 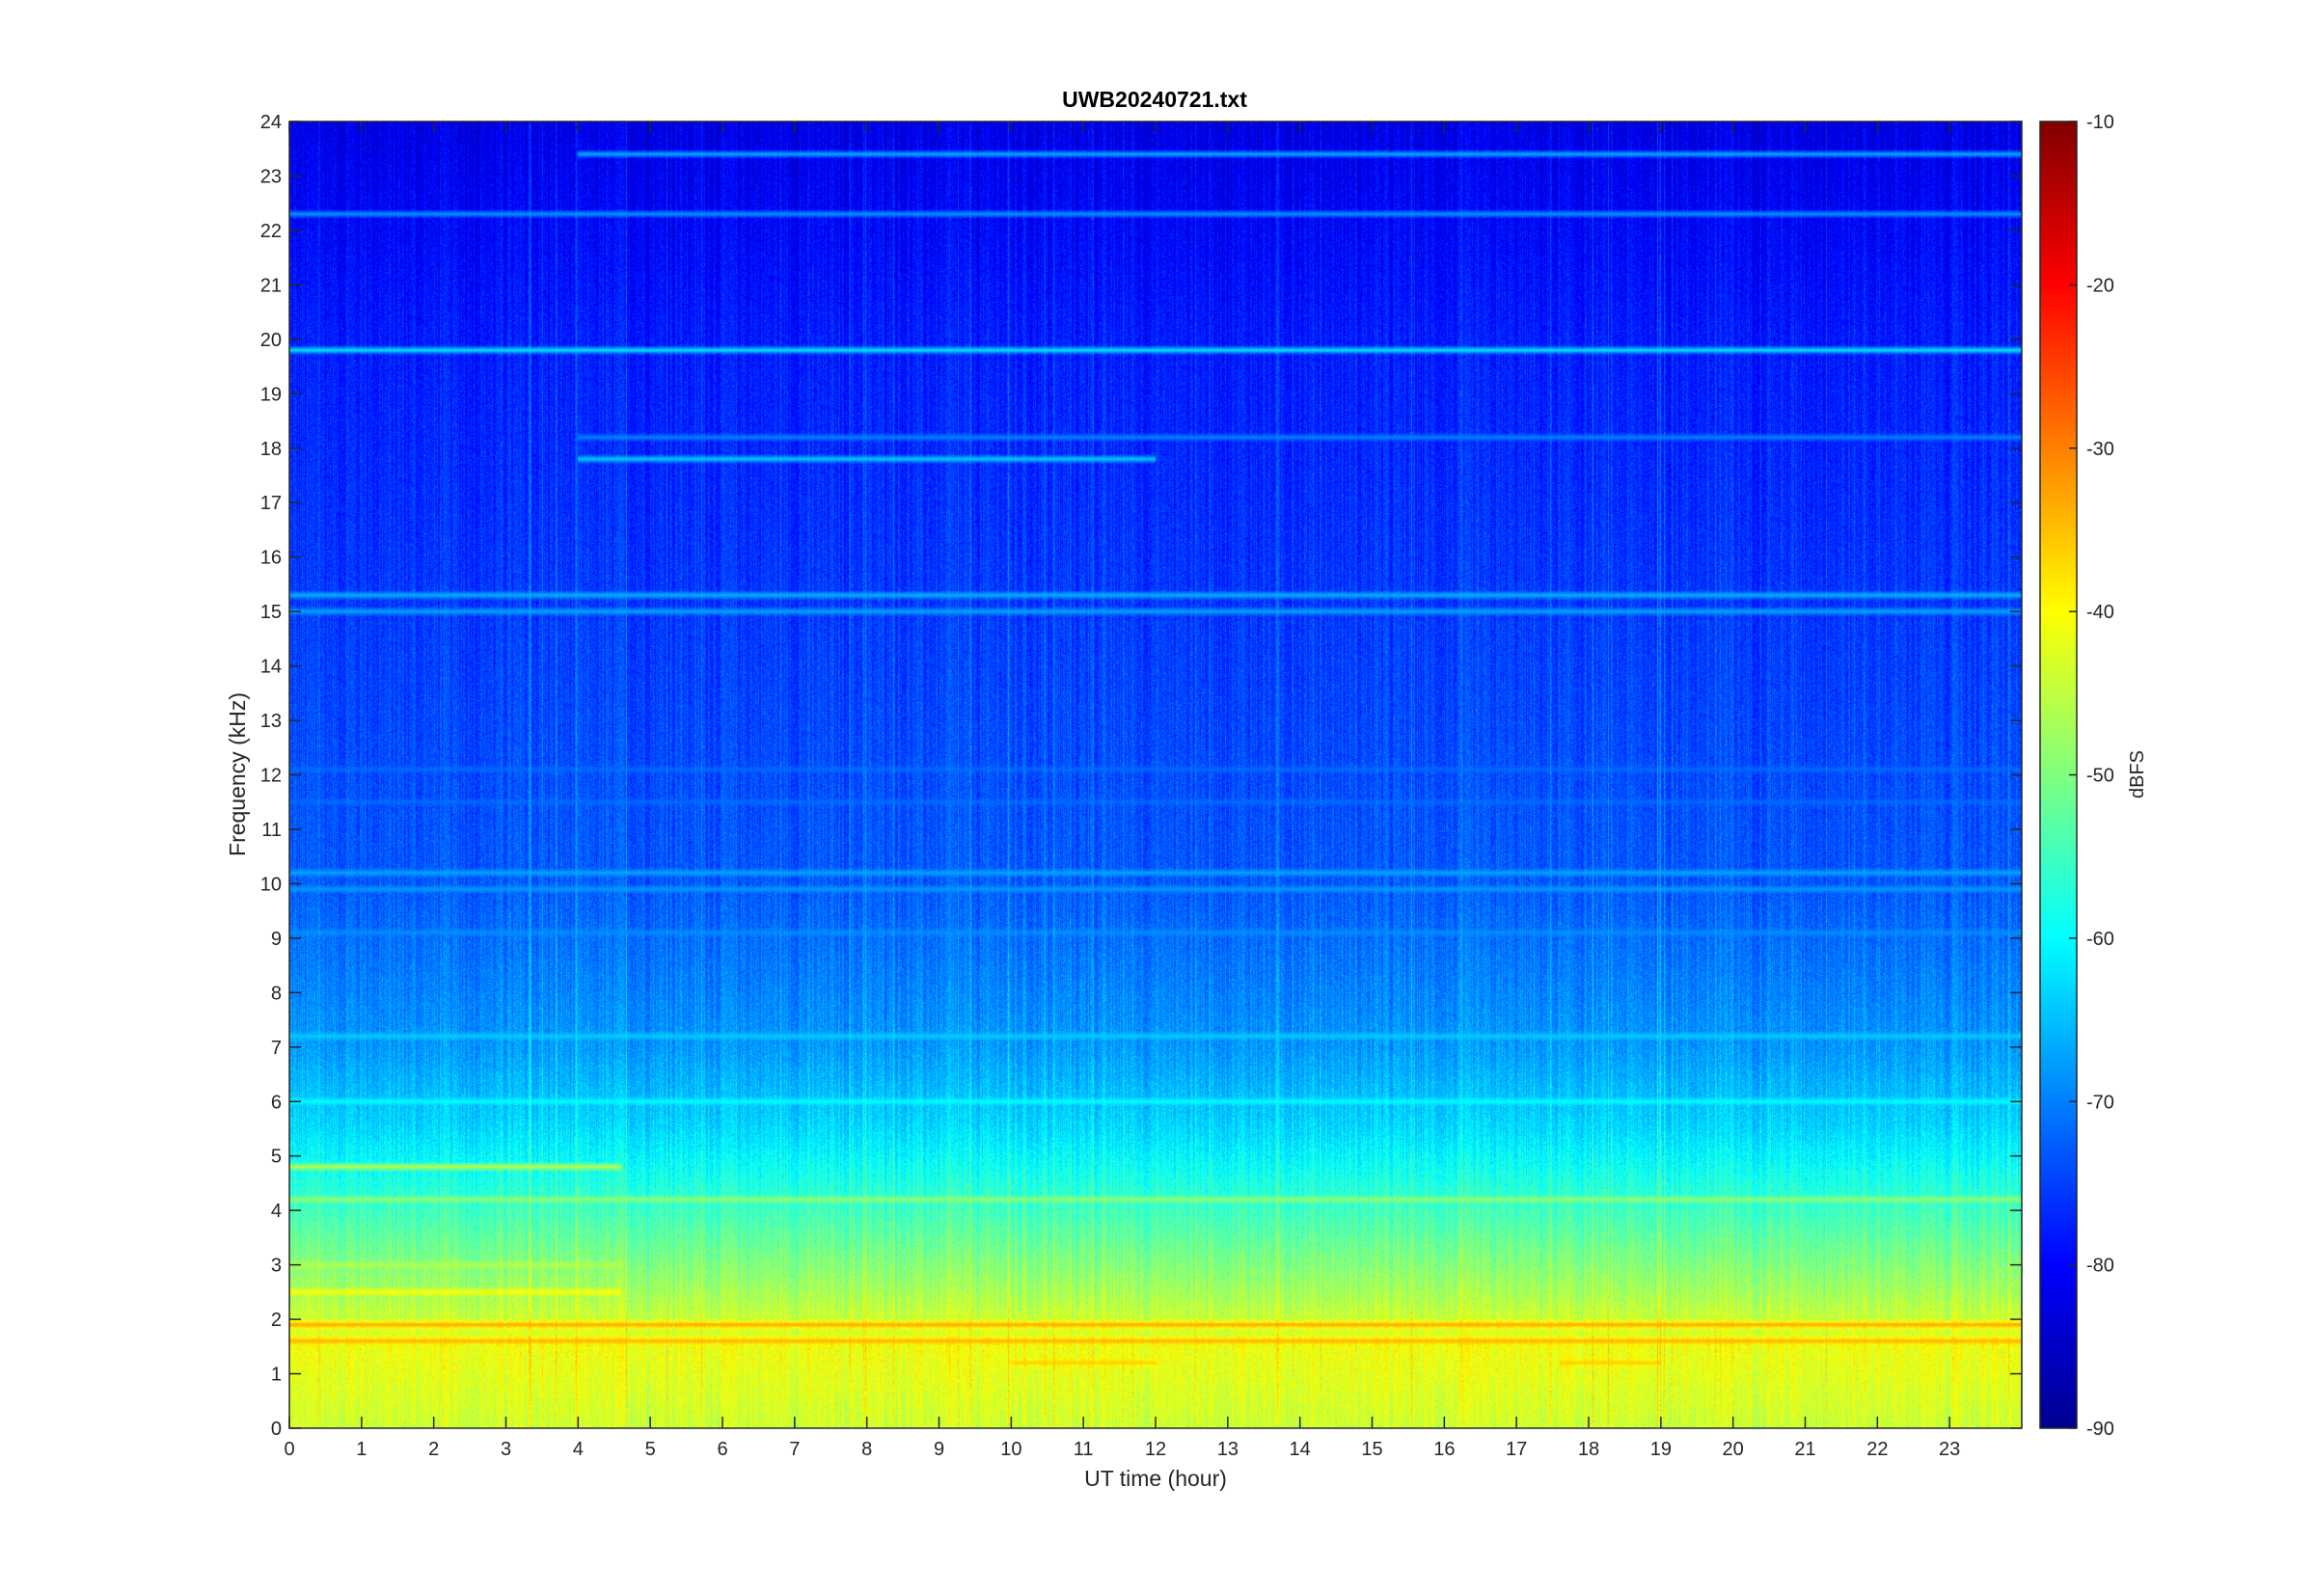 I want to click on x-tick-label: 19, so click(x=1661, y=1450).